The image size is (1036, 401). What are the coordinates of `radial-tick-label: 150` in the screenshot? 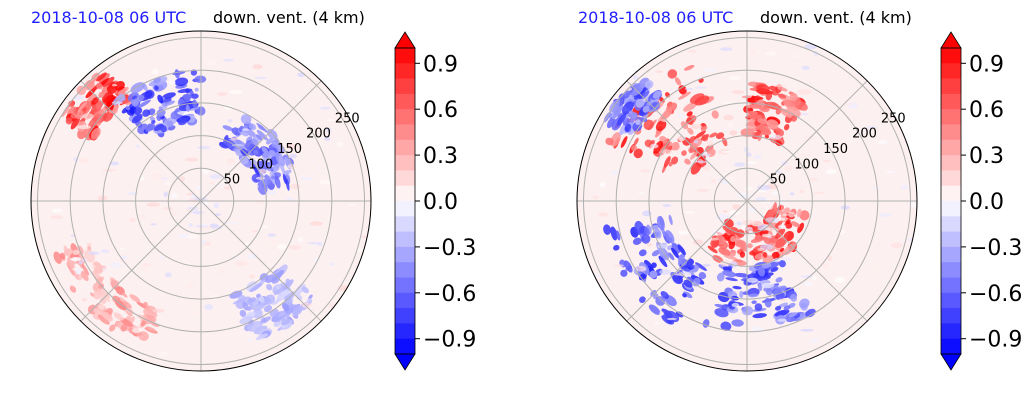 It's located at (289, 149).